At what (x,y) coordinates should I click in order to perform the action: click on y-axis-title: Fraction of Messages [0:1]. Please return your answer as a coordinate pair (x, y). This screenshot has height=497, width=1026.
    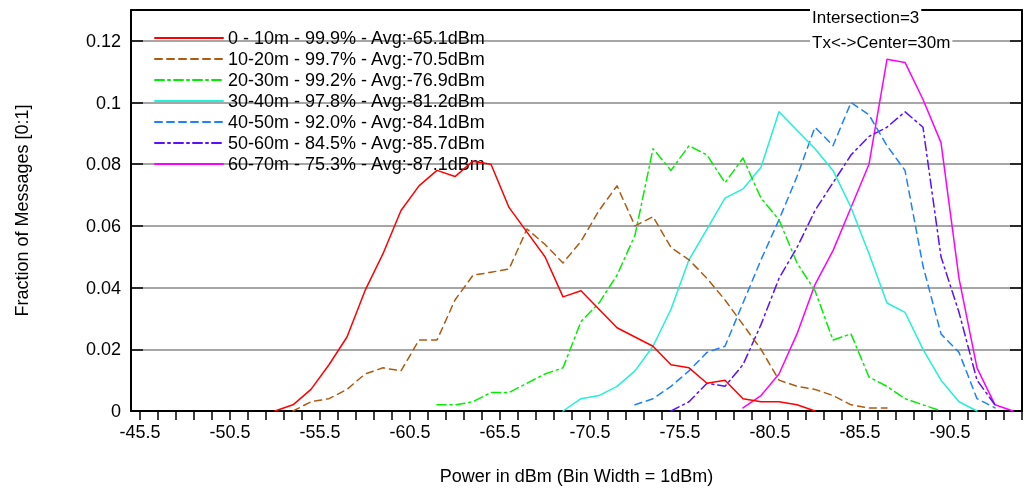
    Looking at the image, I should click on (22, 210).